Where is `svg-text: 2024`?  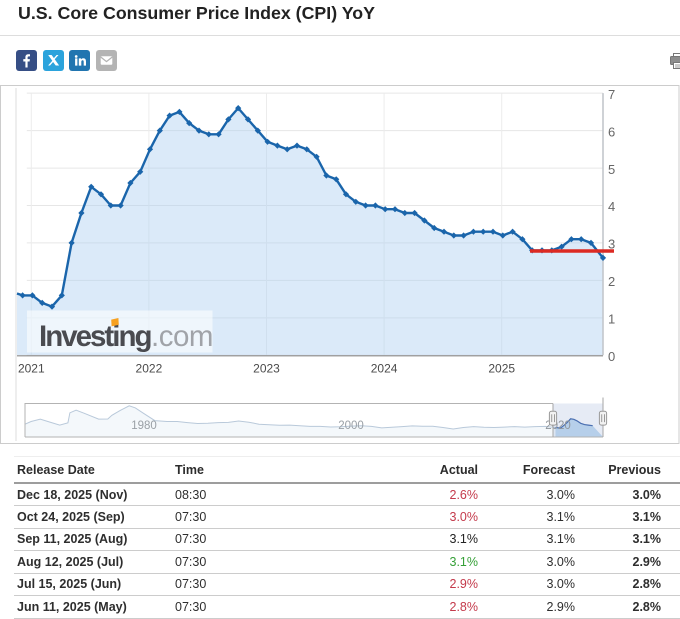
svg-text: 2024 is located at coordinates (384, 369).